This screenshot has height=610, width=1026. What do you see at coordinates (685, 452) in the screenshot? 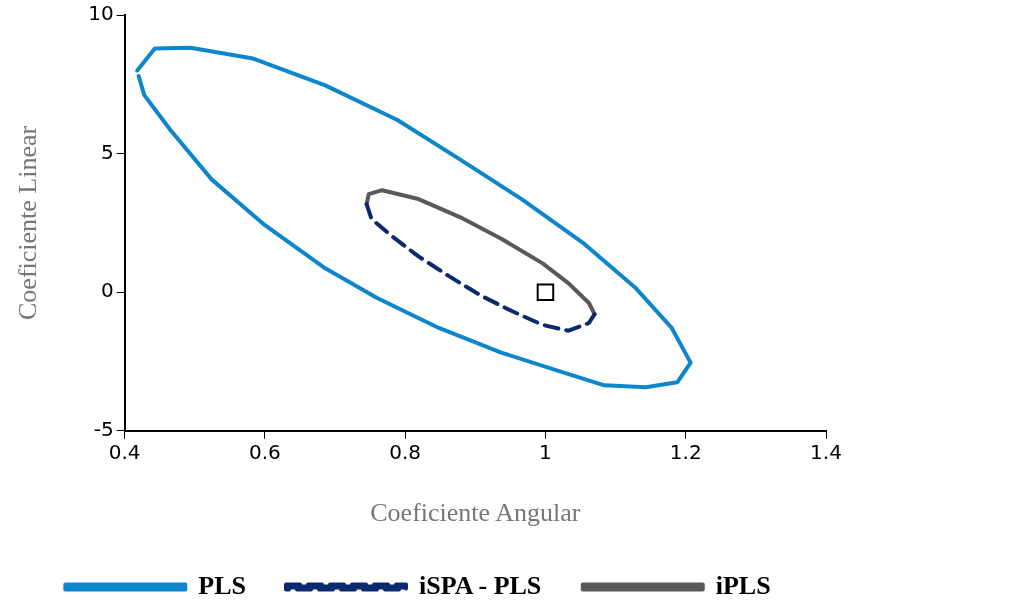
I see `x-tick-label: 1.2` at bounding box center [685, 452].